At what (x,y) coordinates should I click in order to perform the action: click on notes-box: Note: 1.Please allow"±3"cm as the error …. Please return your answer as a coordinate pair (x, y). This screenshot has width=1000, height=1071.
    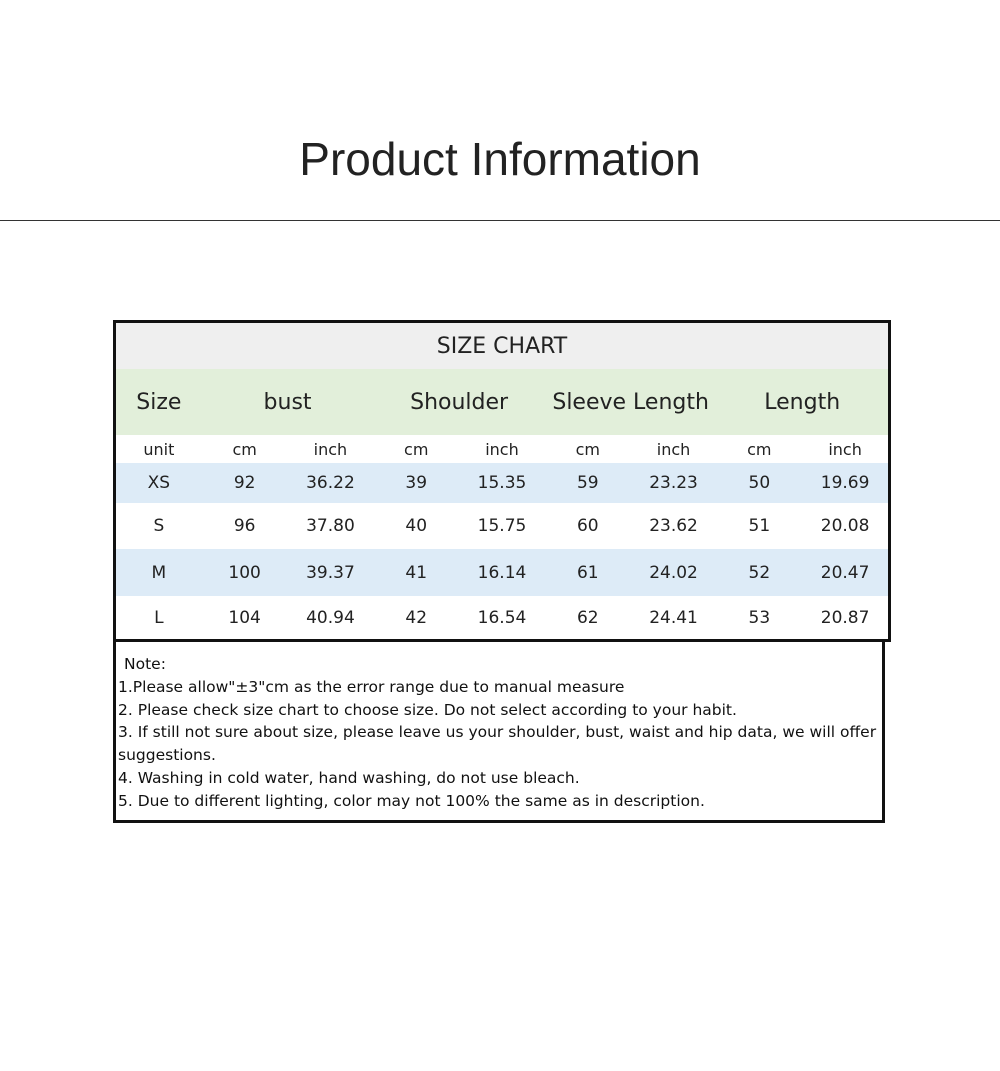
    Looking at the image, I should click on (499, 731).